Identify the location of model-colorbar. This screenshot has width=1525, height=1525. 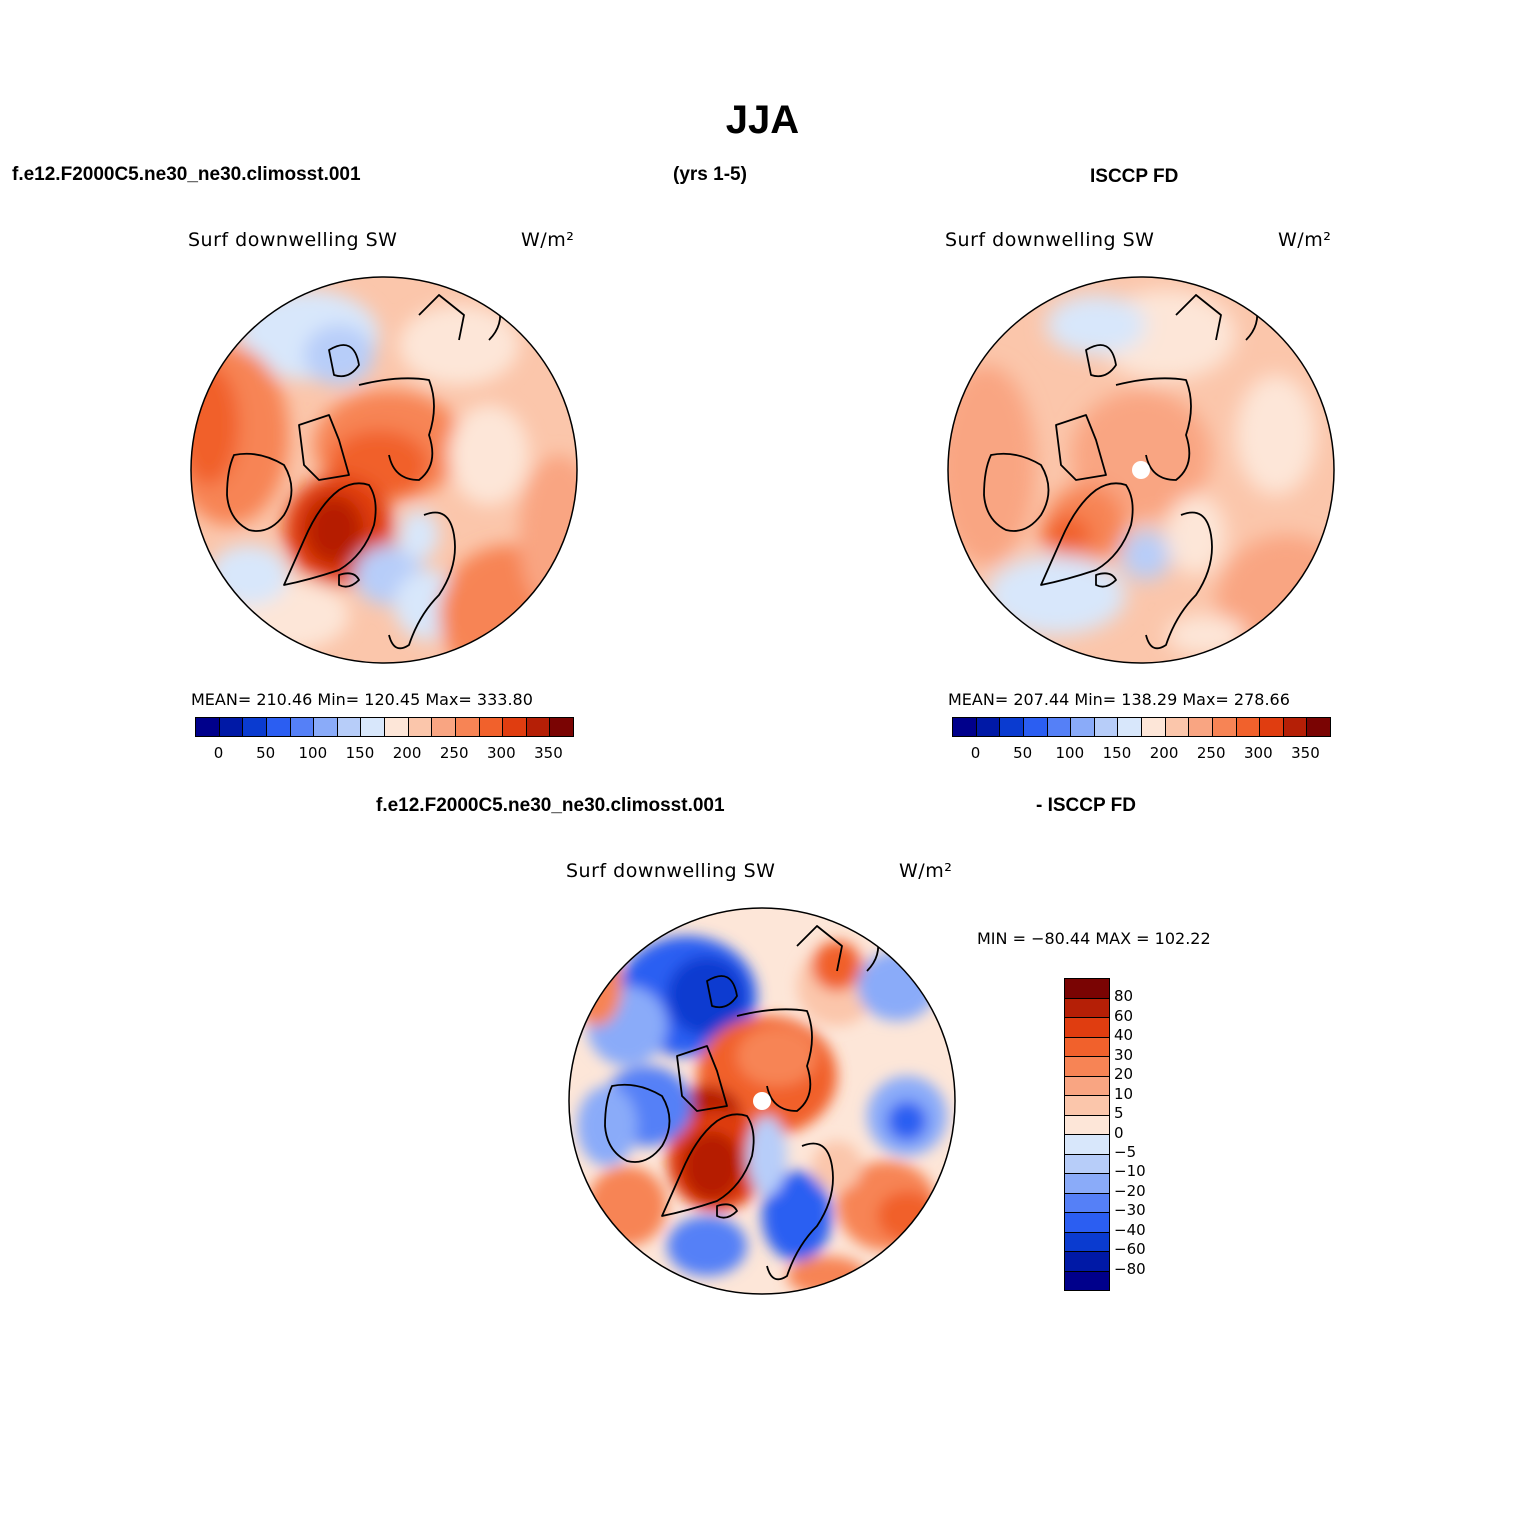
(384, 727).